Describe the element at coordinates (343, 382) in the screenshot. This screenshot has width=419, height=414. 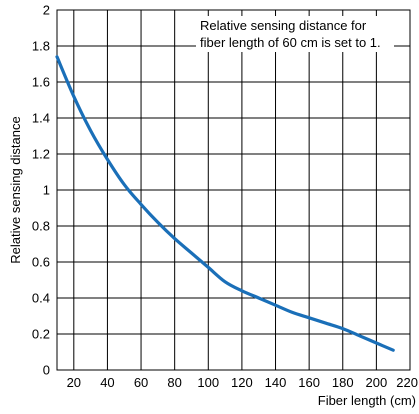
I see `x-tick-label: 180` at that location.